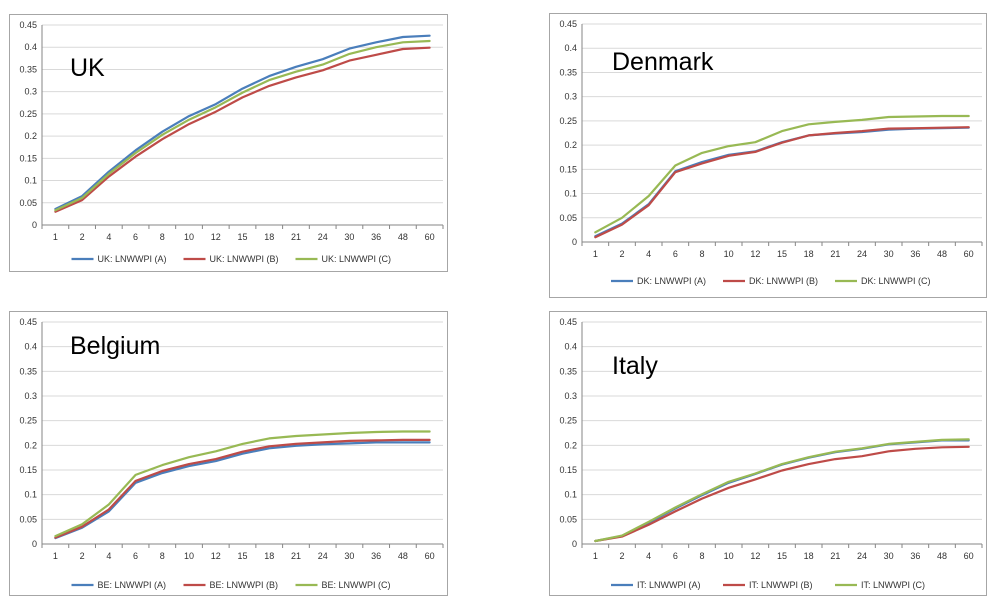 This screenshot has height=596, width=987. Describe the element at coordinates (242, 490) in the screenshot. I see `series-line-belgium-a` at that location.